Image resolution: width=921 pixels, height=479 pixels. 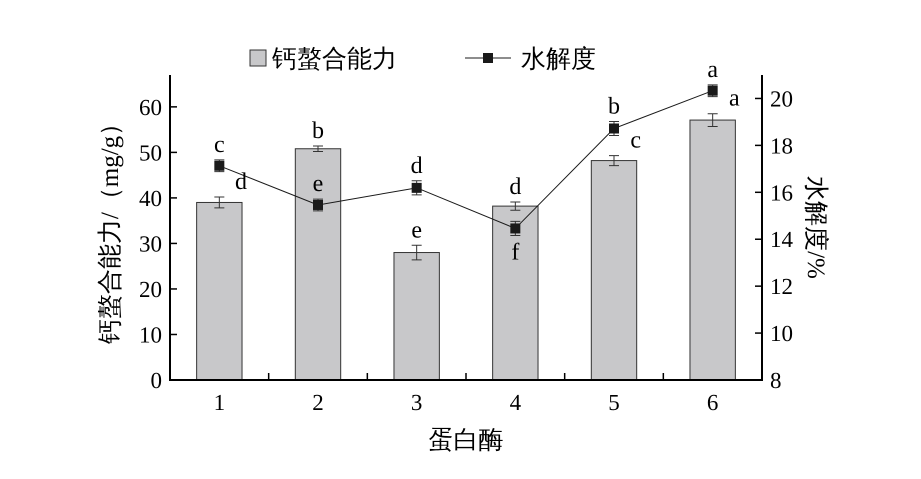 I want to click on x-tick-label: 5, so click(x=614, y=402).